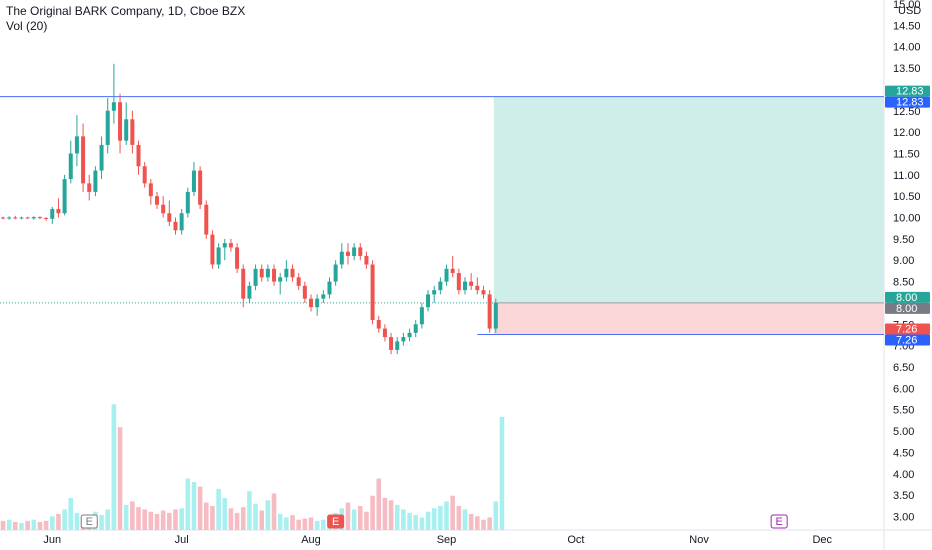 This screenshot has width=932, height=550. I want to click on price-tick-label: 11.00, so click(906, 176).